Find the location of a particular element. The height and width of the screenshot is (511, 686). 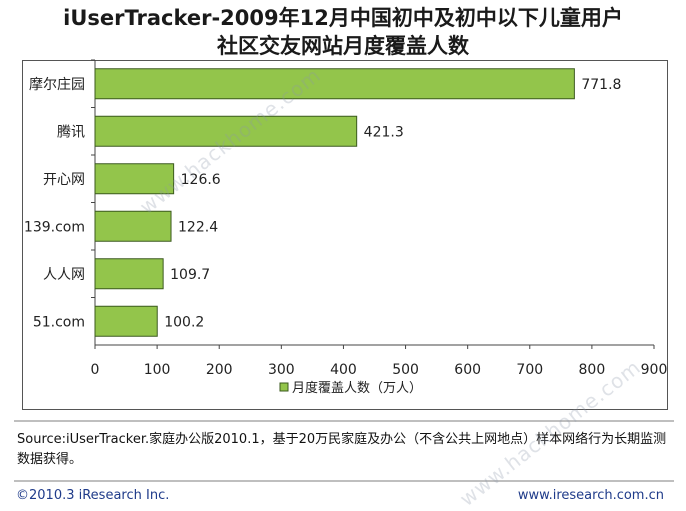

value-label: 100.2 is located at coordinates (184, 322).